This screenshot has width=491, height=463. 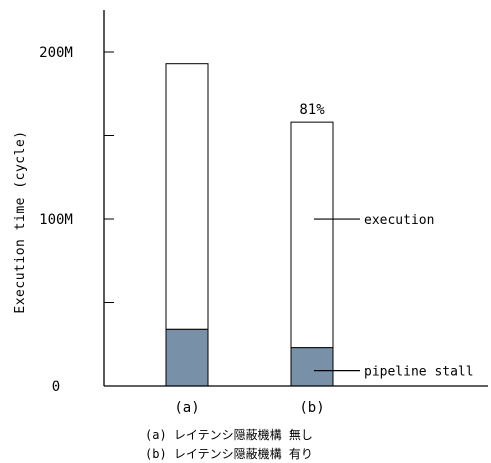 What do you see at coordinates (229, 444) in the screenshot?
I see `caption: (a) レイテンシ隠蔽機構 無し (b) レイテンシ隠蔽機構 有り` at bounding box center [229, 444].